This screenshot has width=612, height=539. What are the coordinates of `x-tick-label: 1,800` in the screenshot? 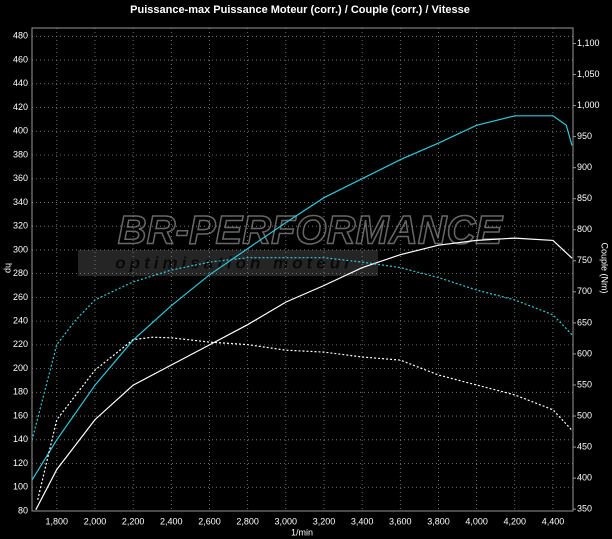 It's located at (57, 521).